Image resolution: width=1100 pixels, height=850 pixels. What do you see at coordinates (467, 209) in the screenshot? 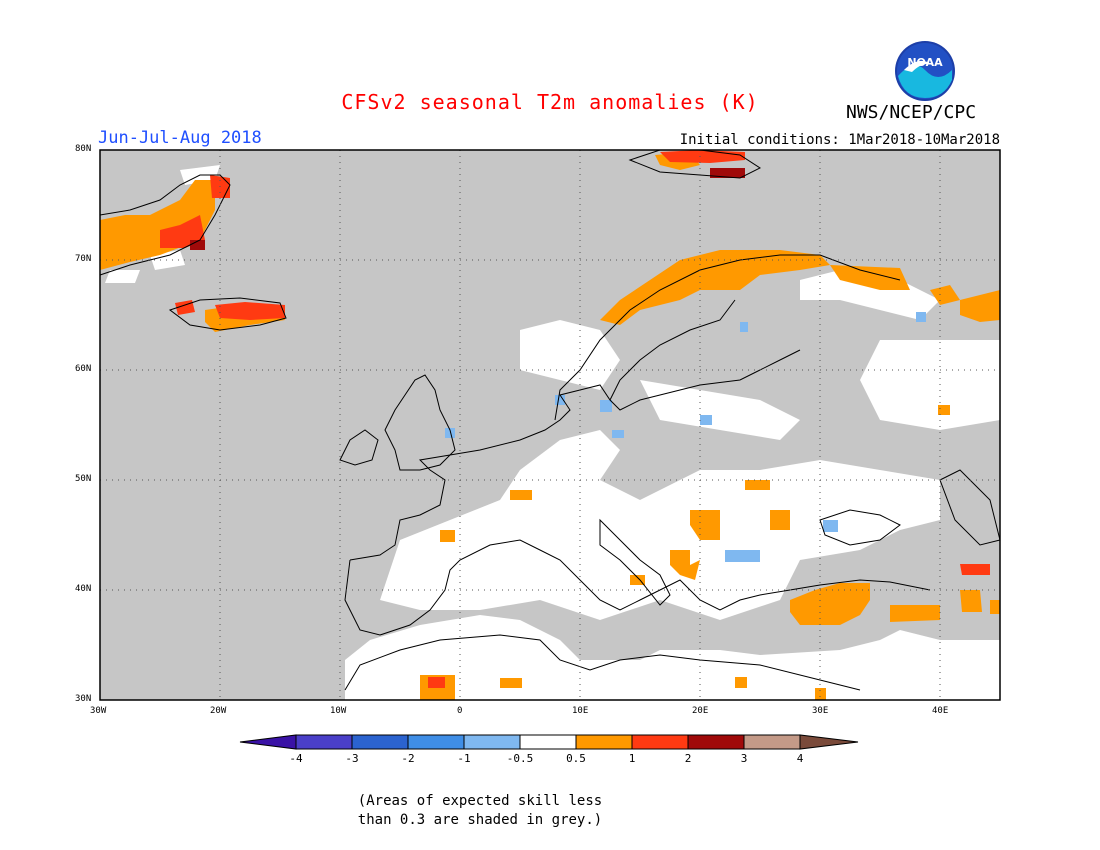
I see `very-warm-anomaly-areas` at bounding box center [467, 209].